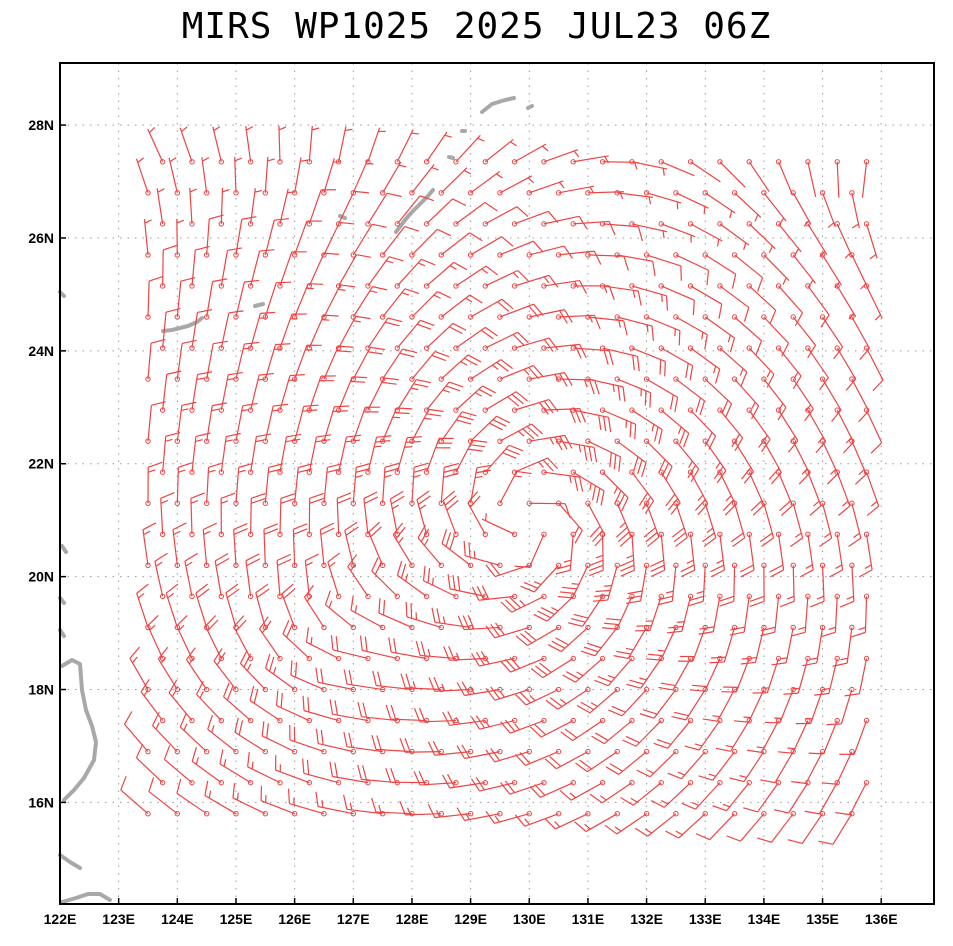 Image resolution: width=953 pixels, height=946 pixels. Describe the element at coordinates (41, 125) in the screenshot. I see `lat-tick-label: 28N` at that location.